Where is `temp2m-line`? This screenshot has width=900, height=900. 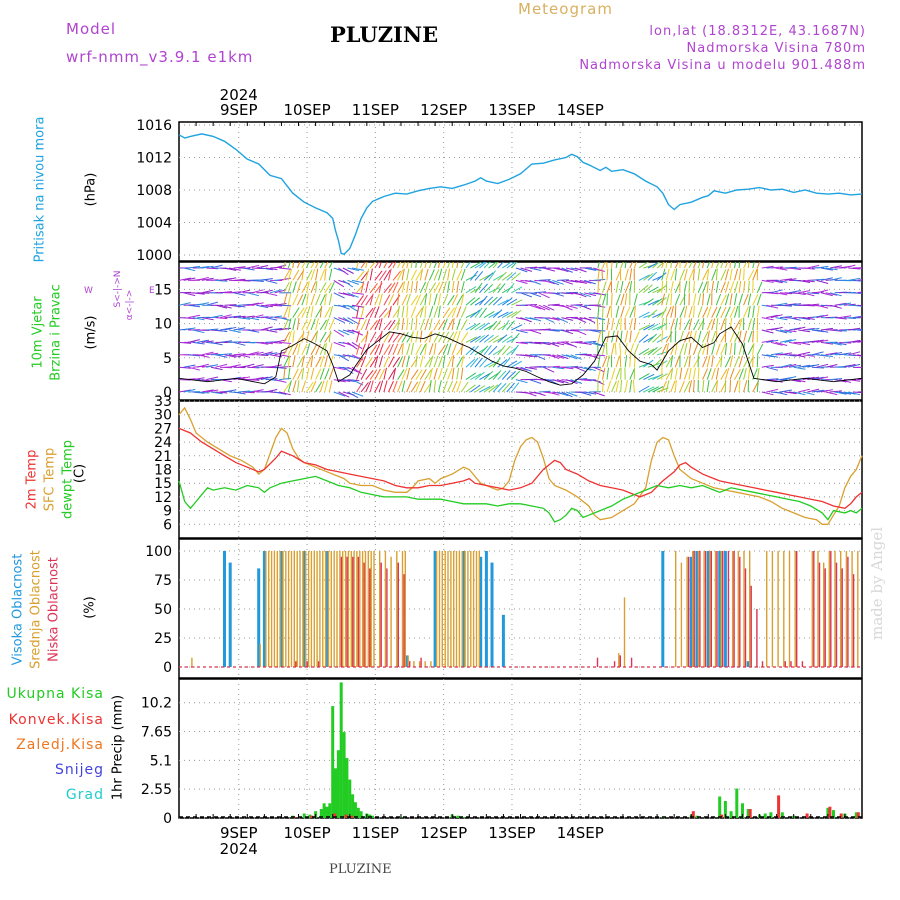
temp2m-line is located at coordinates (520, 468).